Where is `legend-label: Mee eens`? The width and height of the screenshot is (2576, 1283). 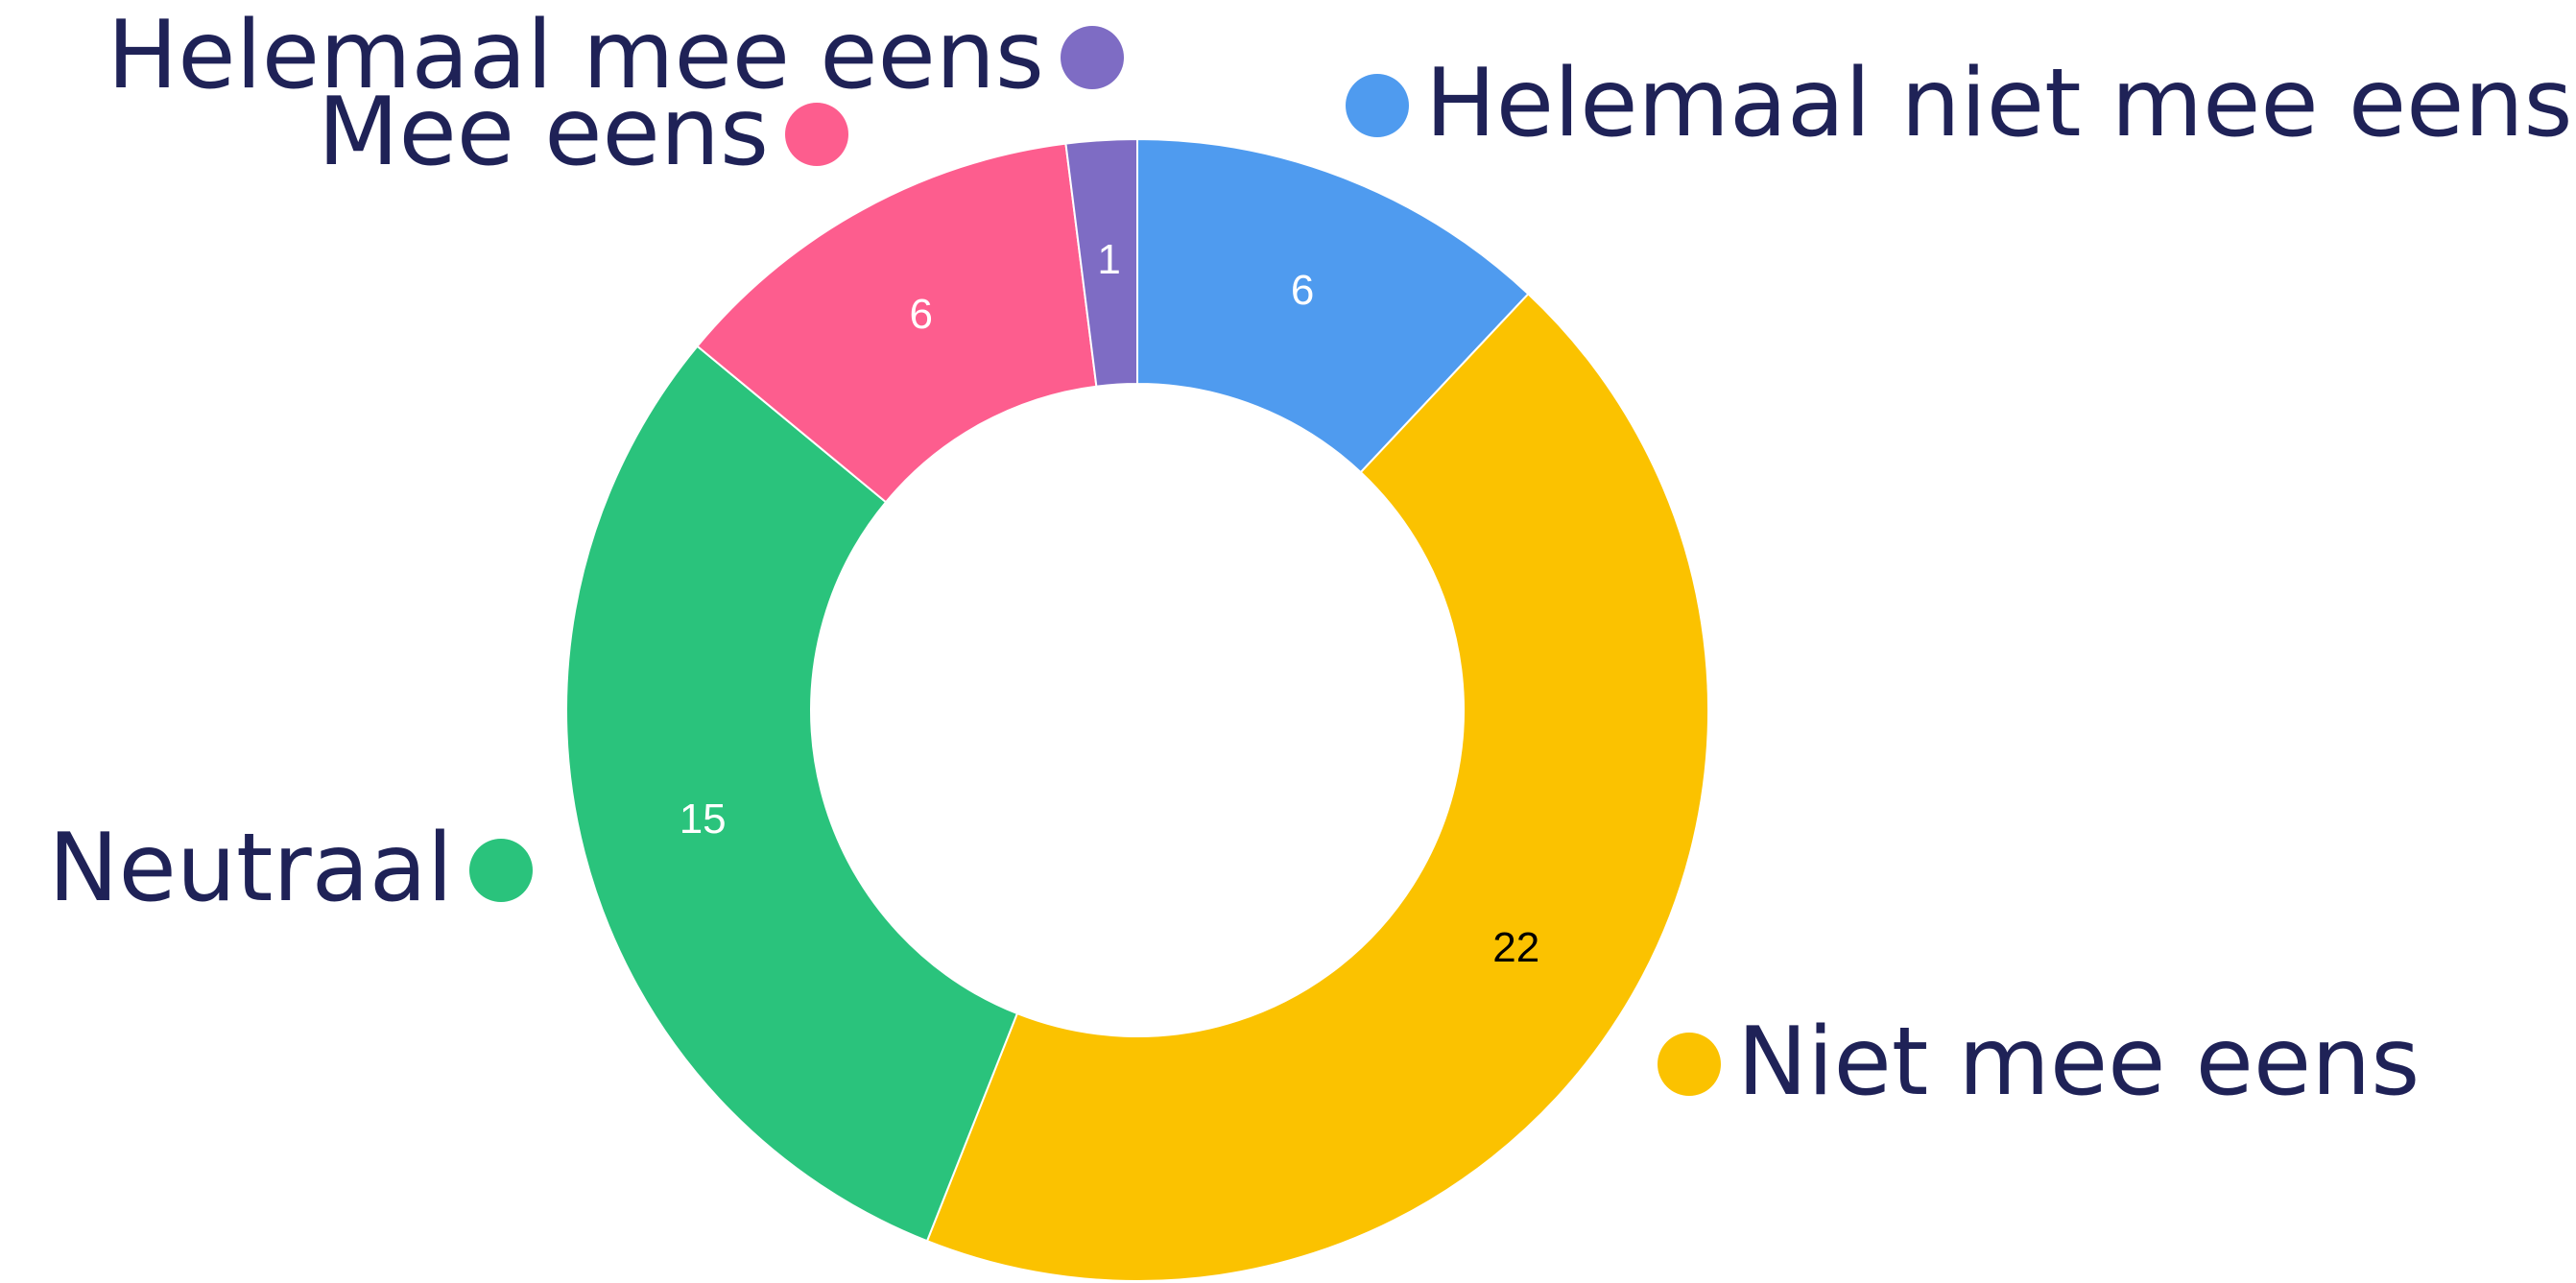 legend-label: Mee eens is located at coordinates (543, 132).